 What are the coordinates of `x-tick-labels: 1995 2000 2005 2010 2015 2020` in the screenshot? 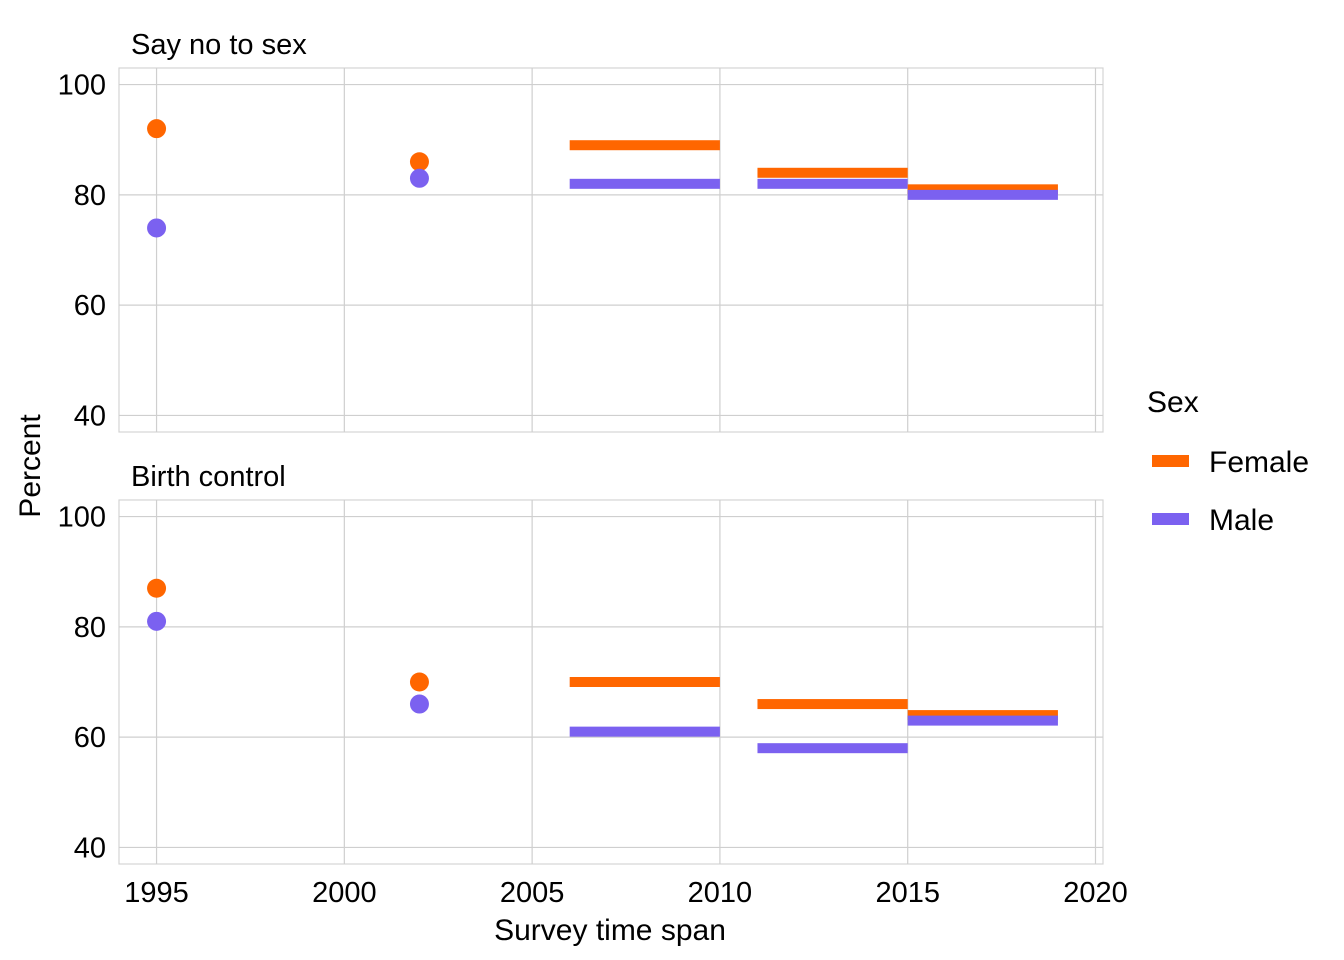 It's located at (625, 893).